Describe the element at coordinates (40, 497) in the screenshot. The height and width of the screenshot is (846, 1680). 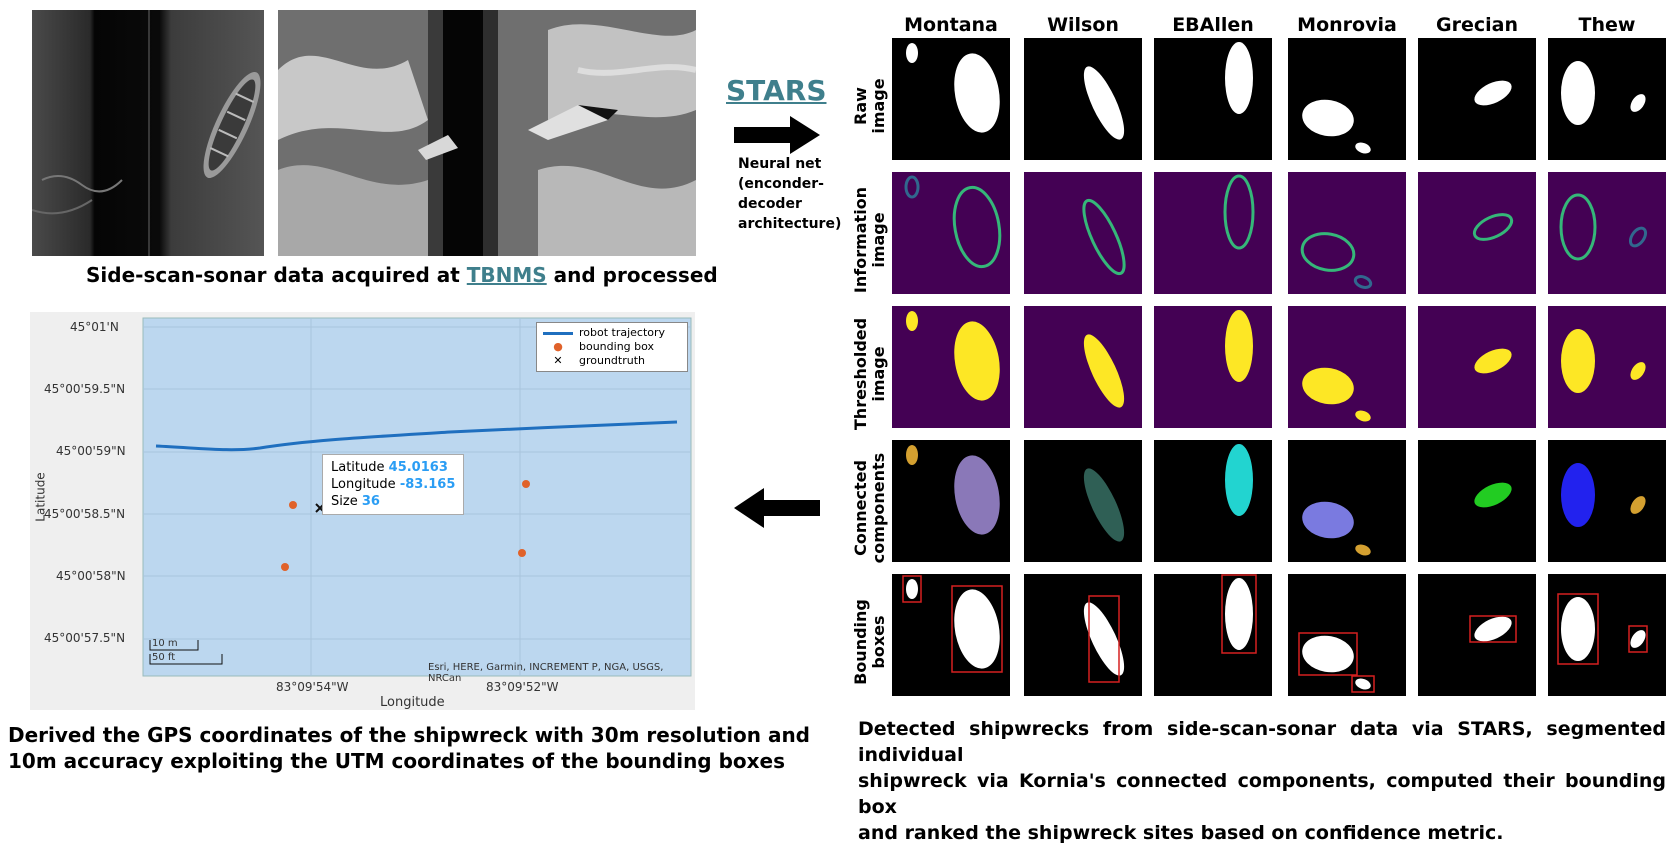
I see `y-axis-label: Latitude` at that location.